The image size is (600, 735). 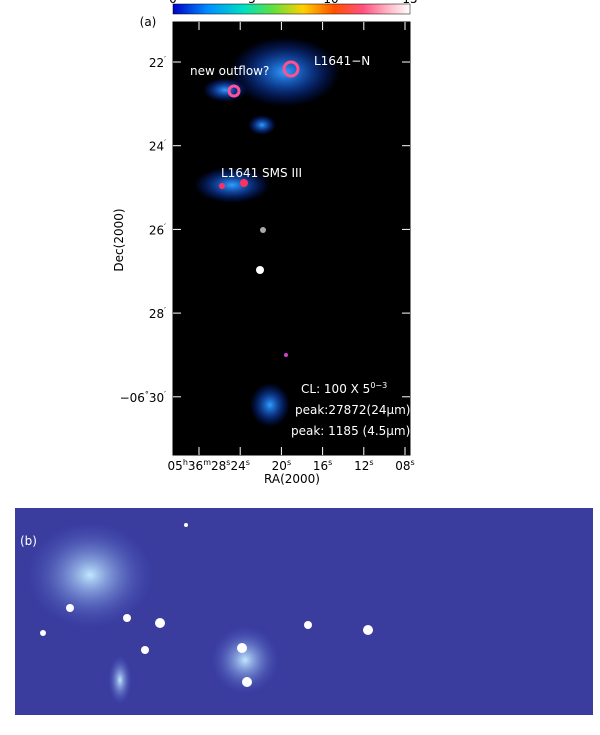 I want to click on superscript: m, so click(x=207, y=462).